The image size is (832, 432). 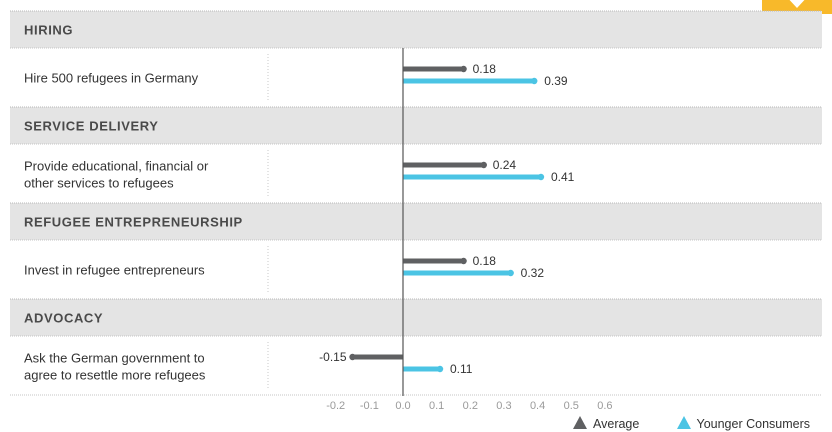 I want to click on x-tick-label: 0.1, so click(x=436, y=406).